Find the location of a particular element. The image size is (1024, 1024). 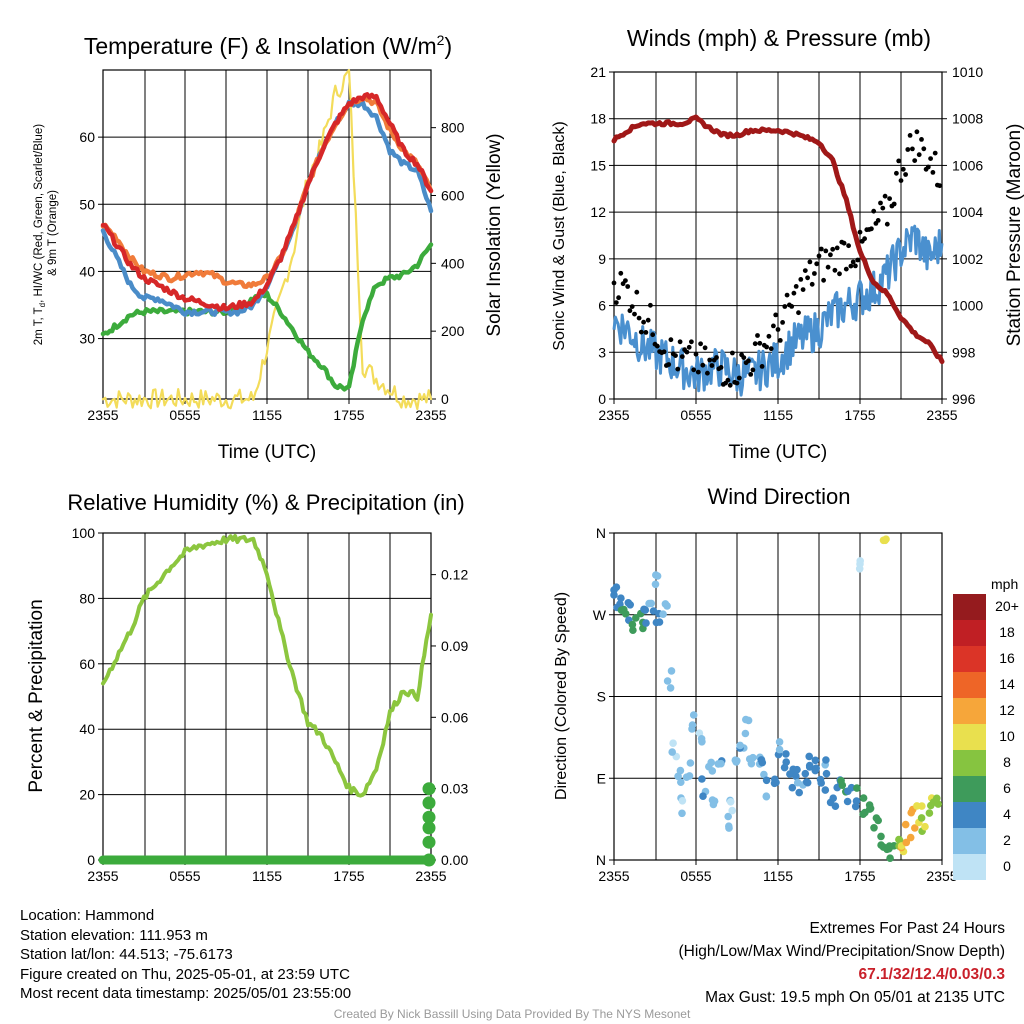

wind-ytick-label: 21 is located at coordinates (598, 72).